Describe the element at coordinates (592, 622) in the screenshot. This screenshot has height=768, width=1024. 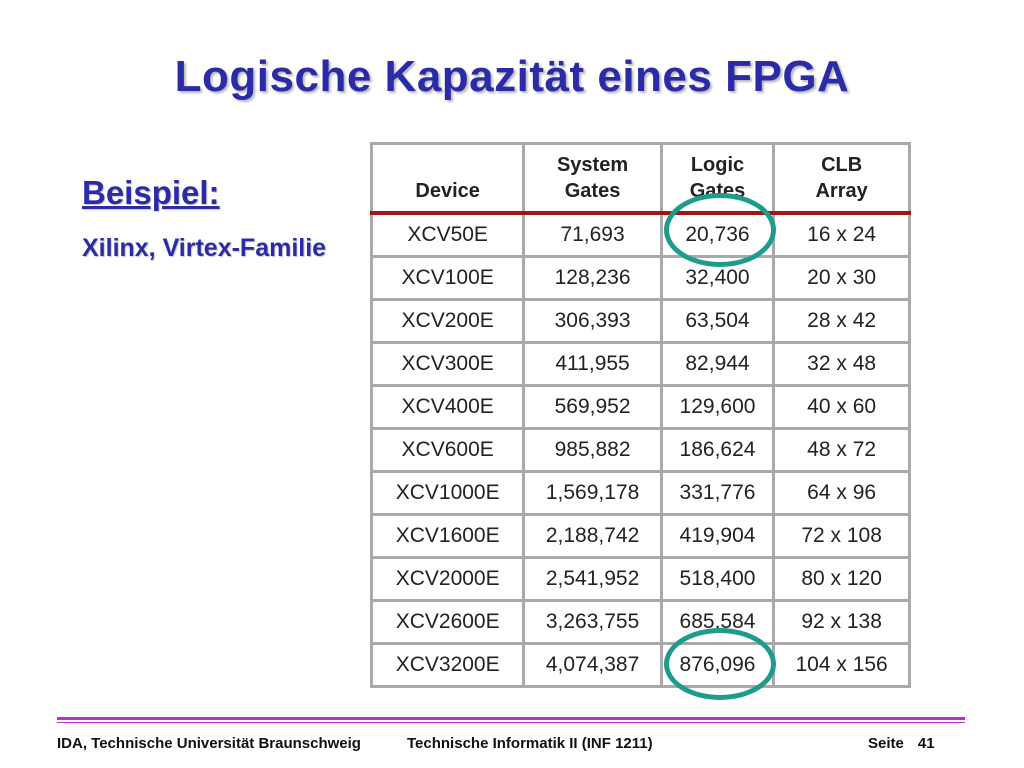
I see `cell-system-gates: 3,263,755` at that location.